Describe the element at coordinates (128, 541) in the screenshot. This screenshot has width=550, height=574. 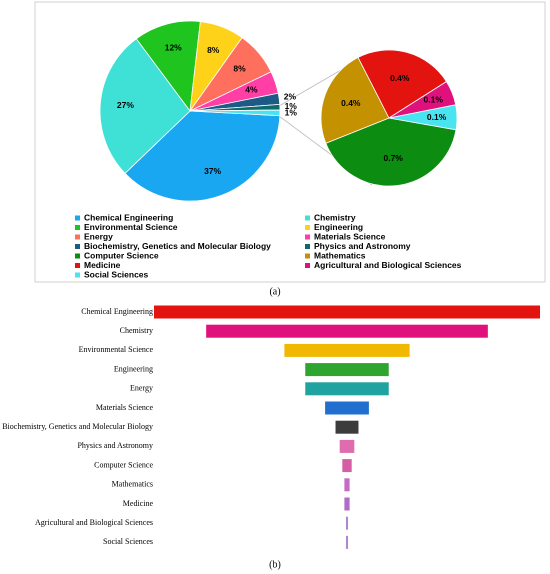
I see `funnel-label: Social Sciences` at that location.